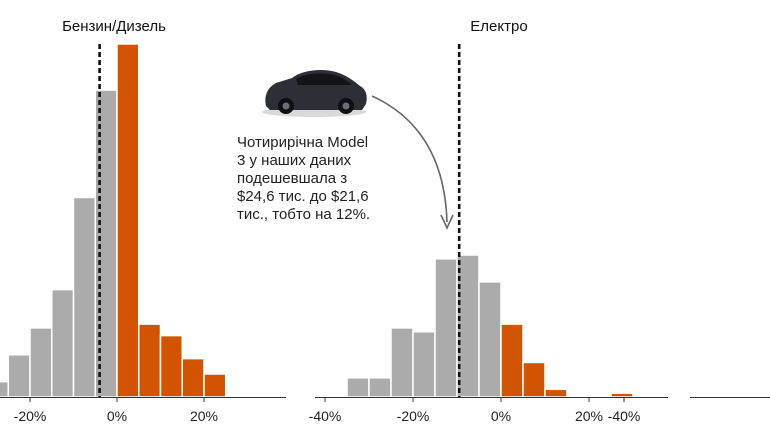 This screenshot has width=770, height=431. What do you see at coordinates (303, 214) in the screenshot?
I see `annotation-line-5: тис., тобто на 12%.` at bounding box center [303, 214].